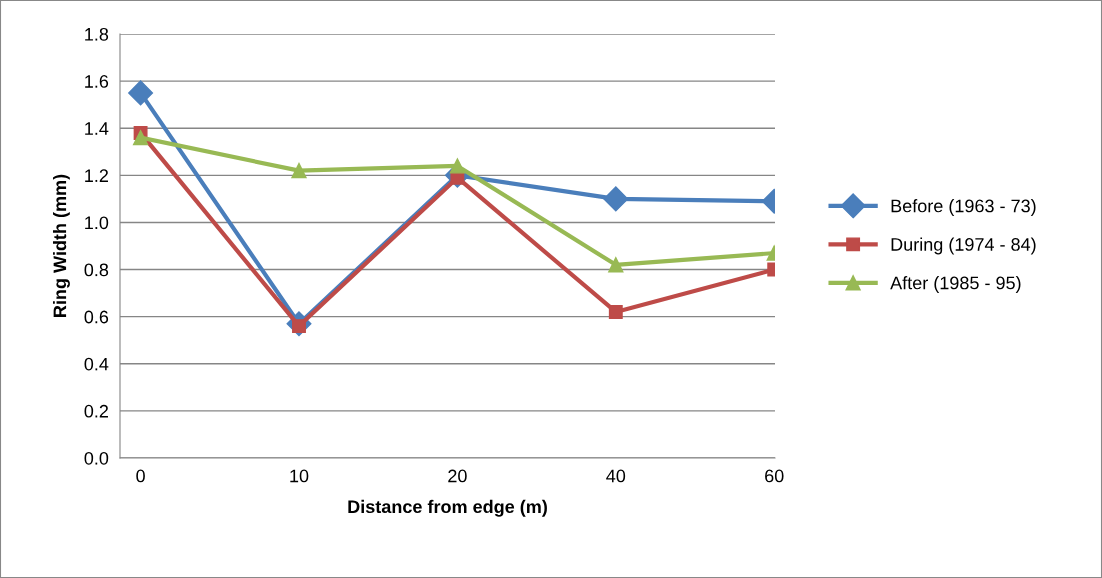  What do you see at coordinates (299, 476) in the screenshot?
I see `x-tick-label: 10` at bounding box center [299, 476].